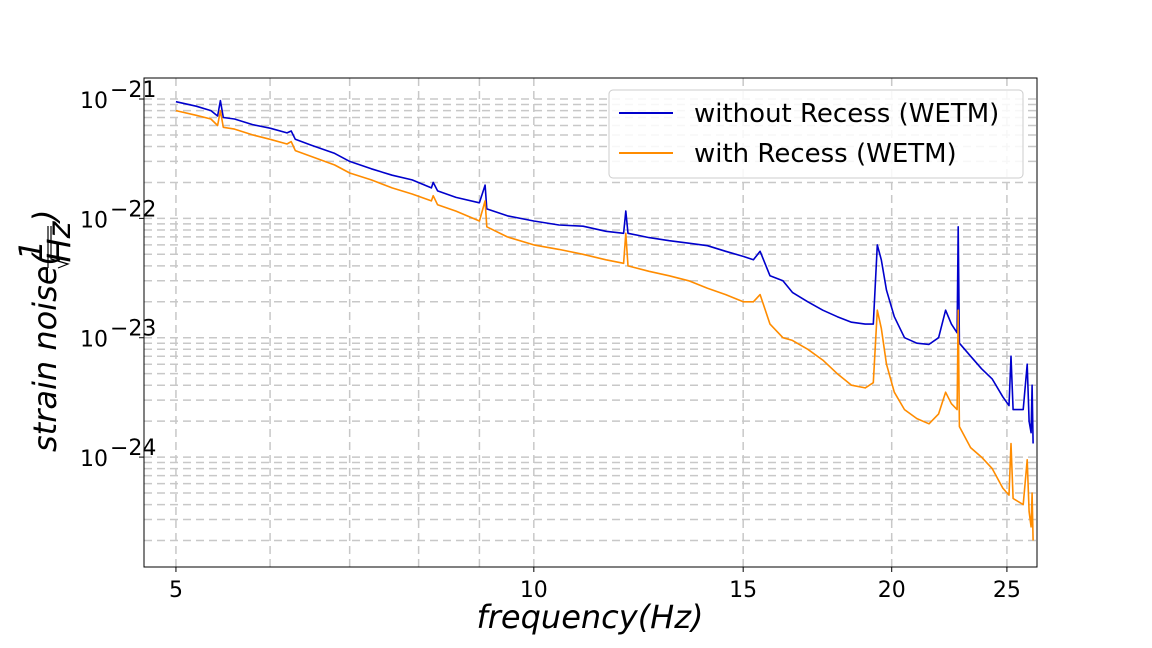  I want to click on y-tick-exponent: −23, so click(133, 329).